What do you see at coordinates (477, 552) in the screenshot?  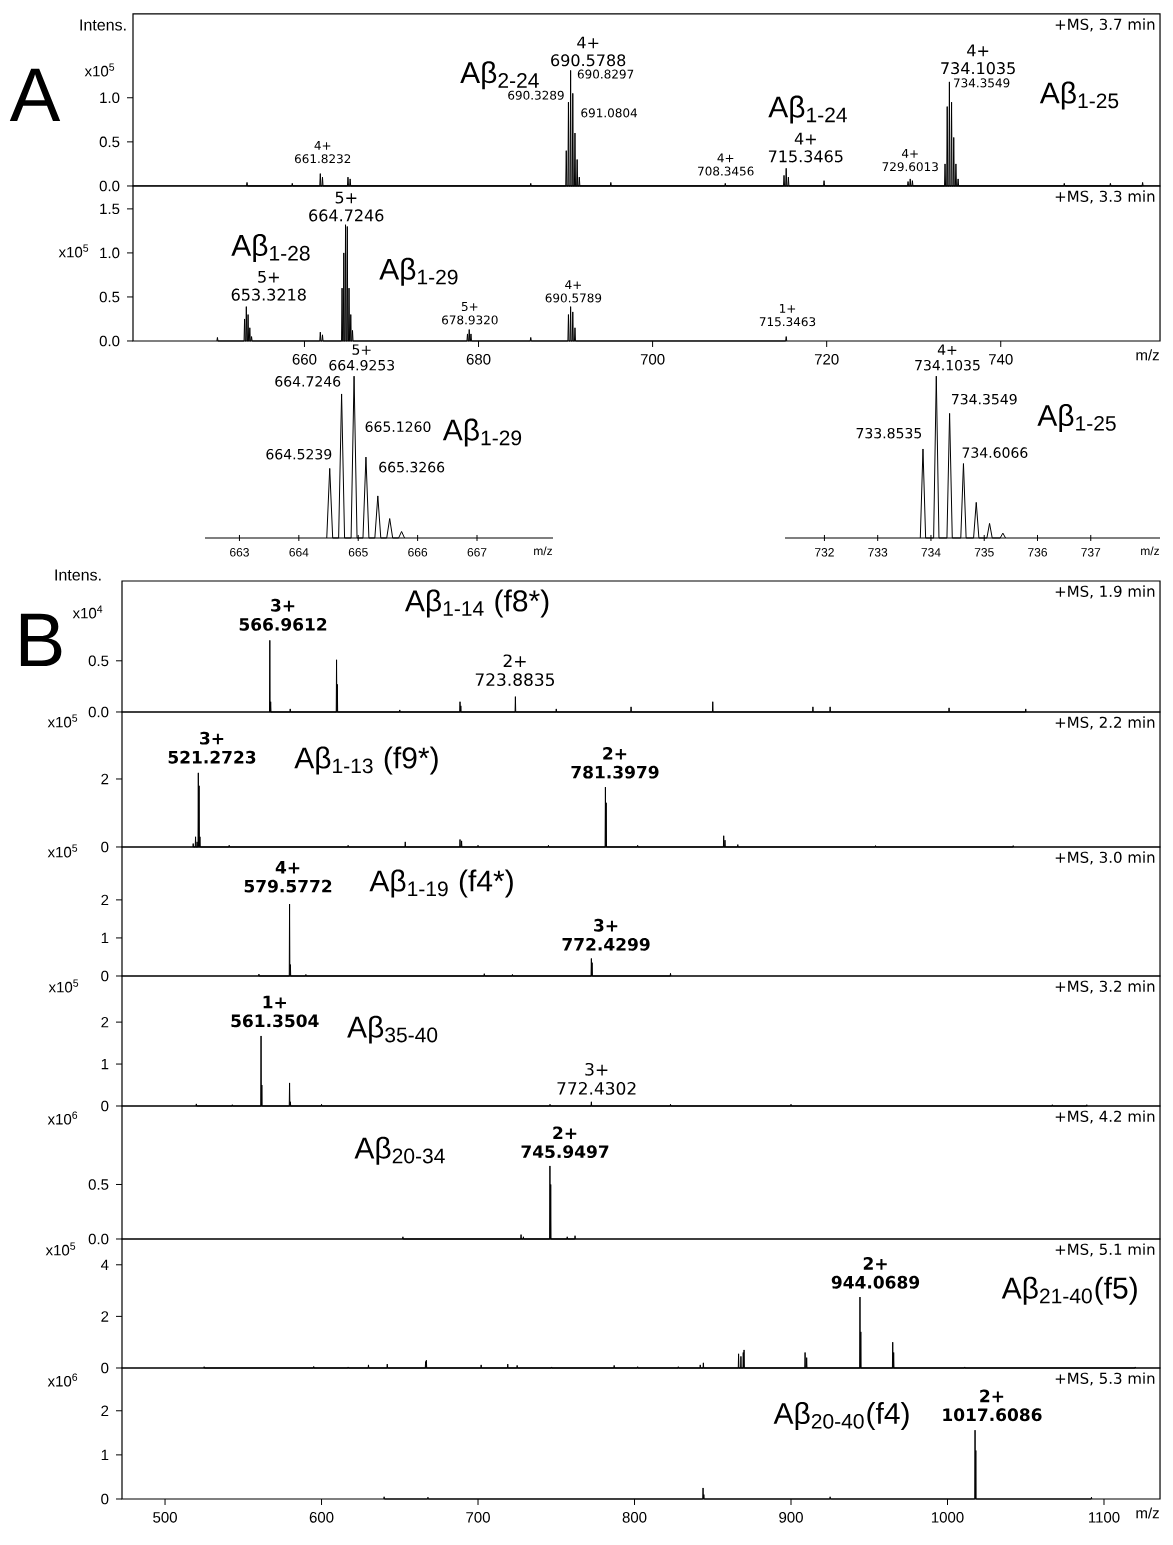 I see `x-tick-label: 667` at bounding box center [477, 552].